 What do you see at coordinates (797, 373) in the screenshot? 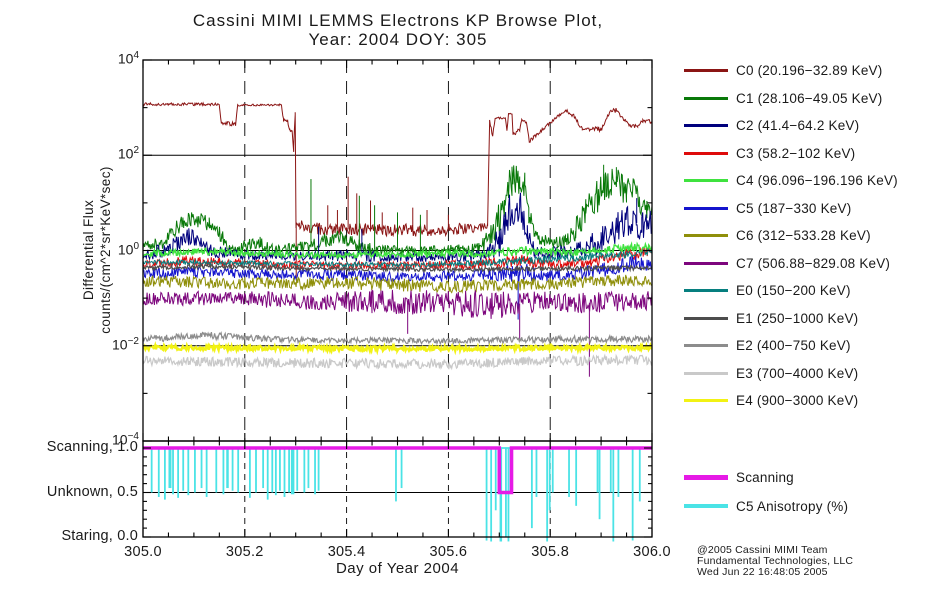
I see `legend-label-e3: E3 (700−4000 KeV)` at bounding box center [797, 373].